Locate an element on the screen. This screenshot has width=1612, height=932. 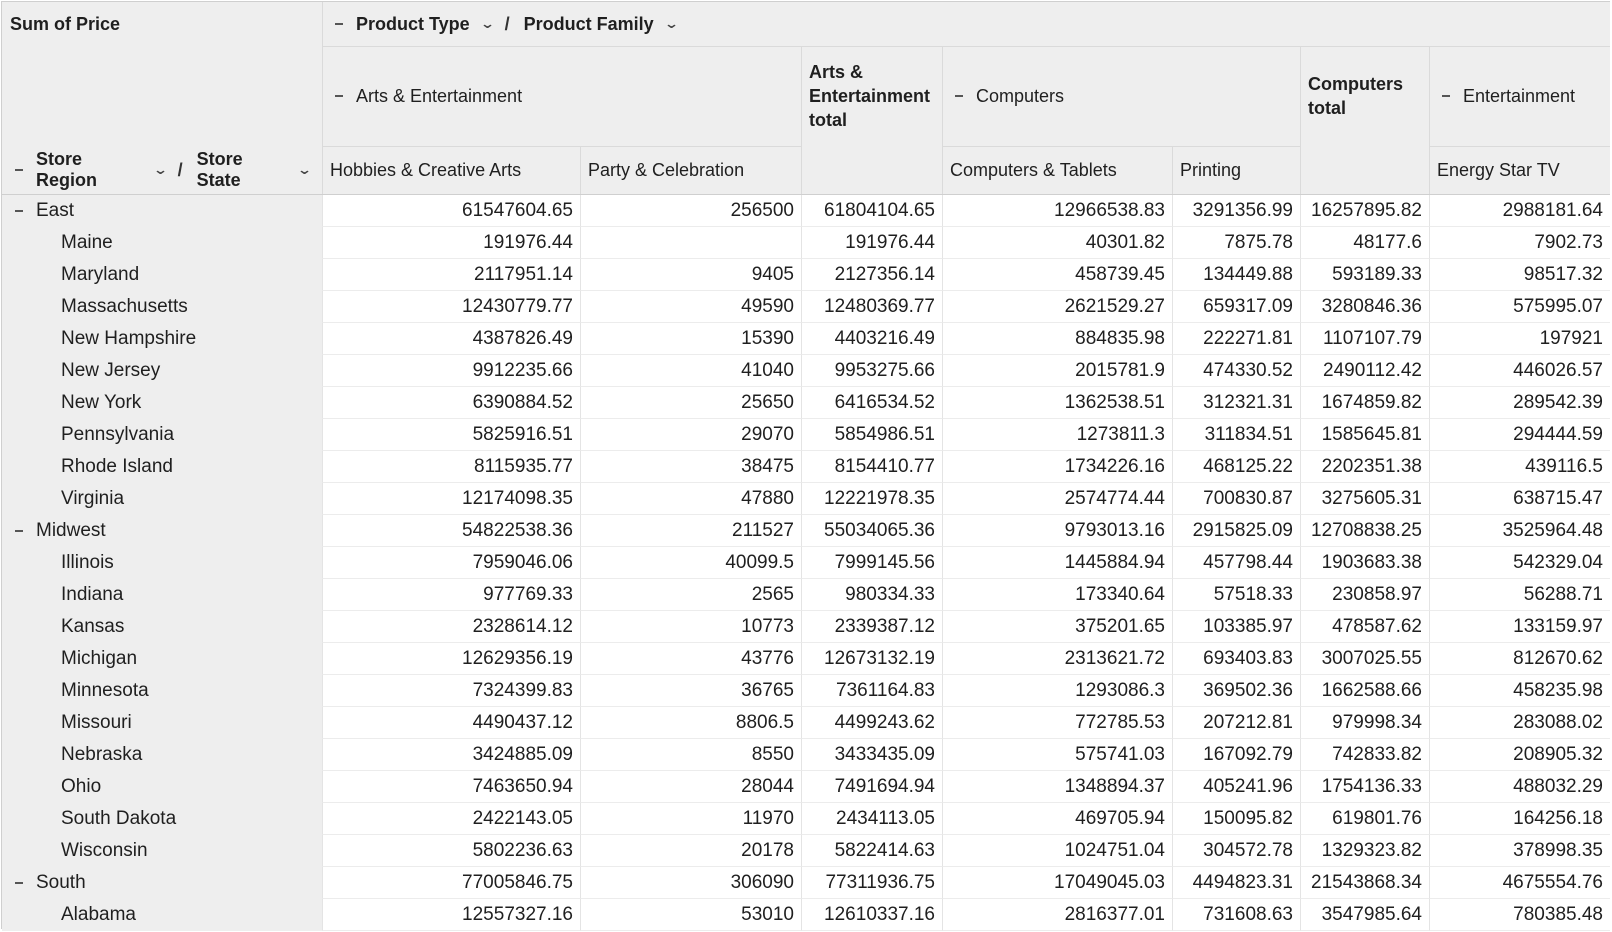
table-cell: 4403216.49 is located at coordinates (871, 339).